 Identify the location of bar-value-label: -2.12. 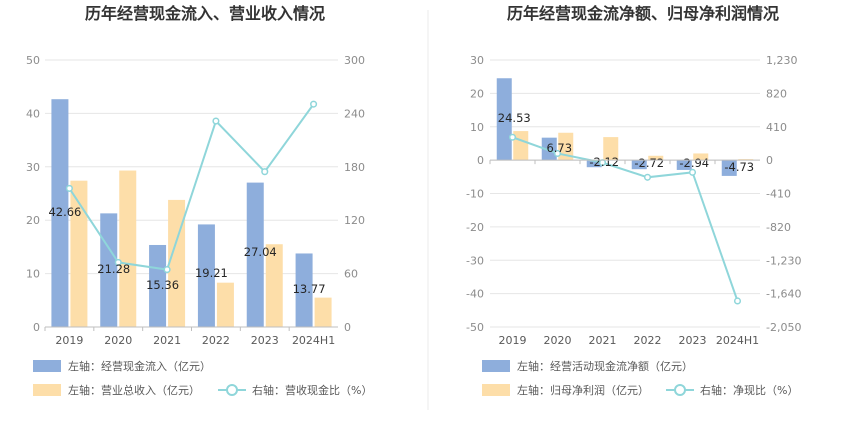
(604, 162).